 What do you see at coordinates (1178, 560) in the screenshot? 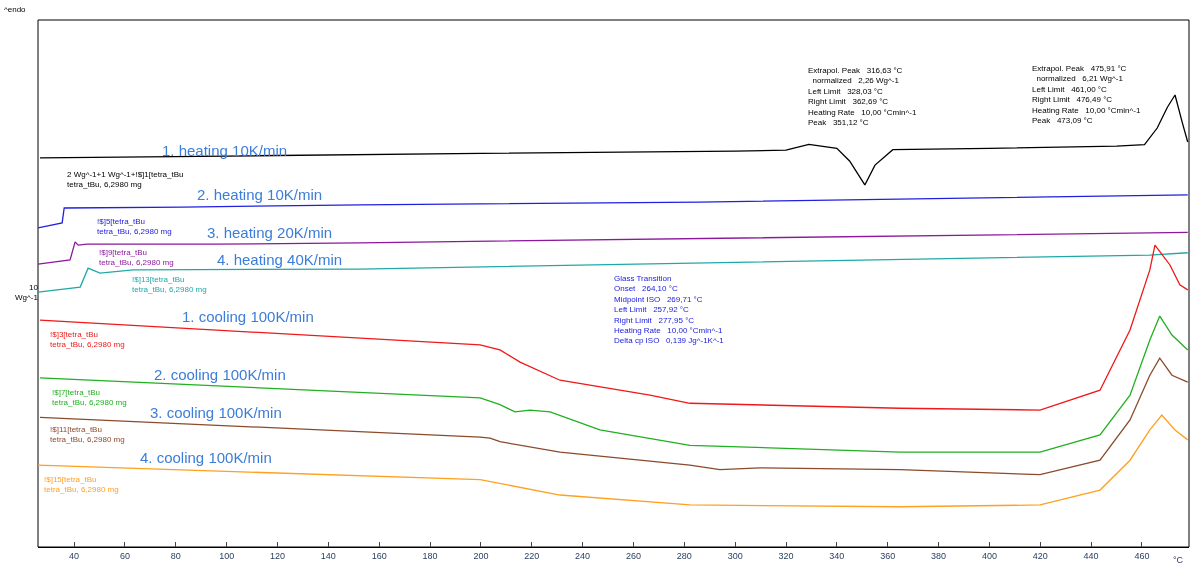
I see `x-axis-title: °C` at bounding box center [1178, 560].